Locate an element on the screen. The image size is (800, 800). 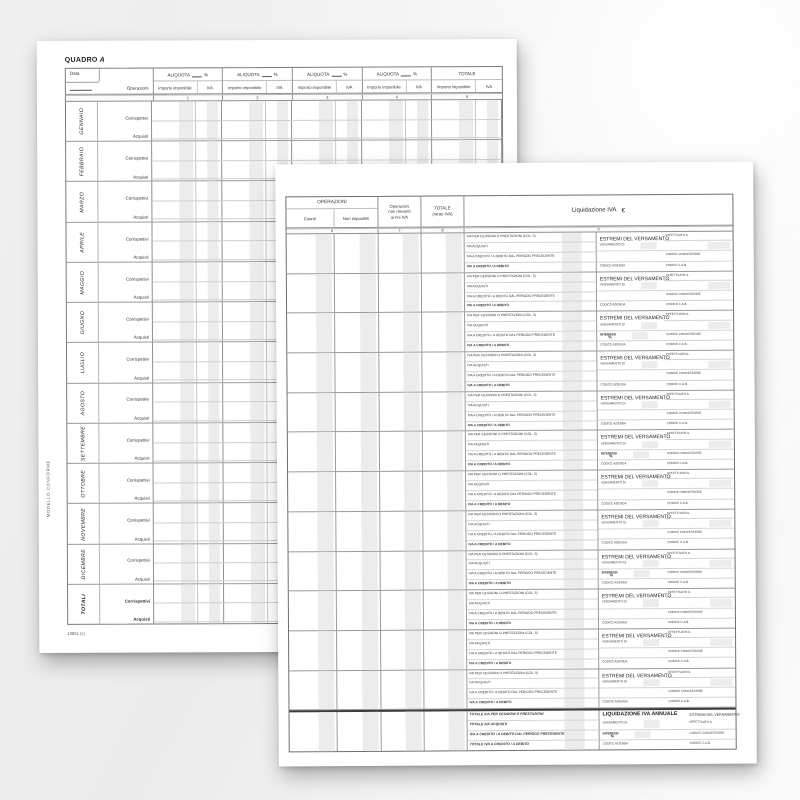
codice-concessione-label: CODICE CONCESSIONE is located at coordinates (684, 492).